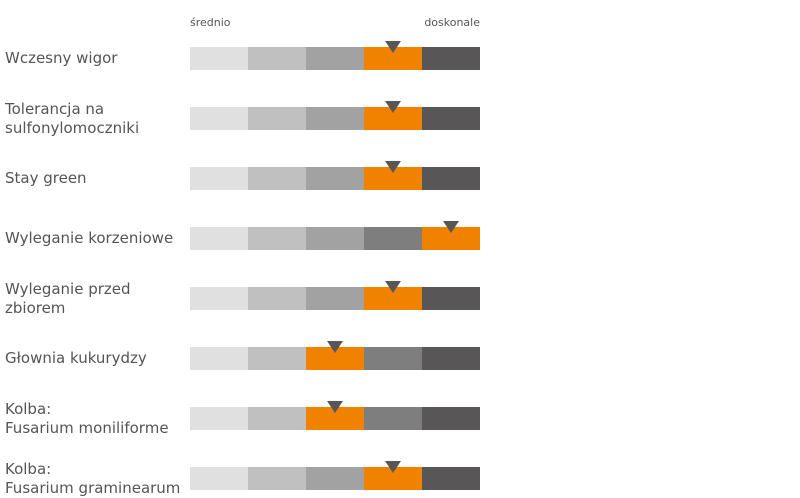  I want to click on row-label: Wyleganie korzeniowe, so click(89, 238).